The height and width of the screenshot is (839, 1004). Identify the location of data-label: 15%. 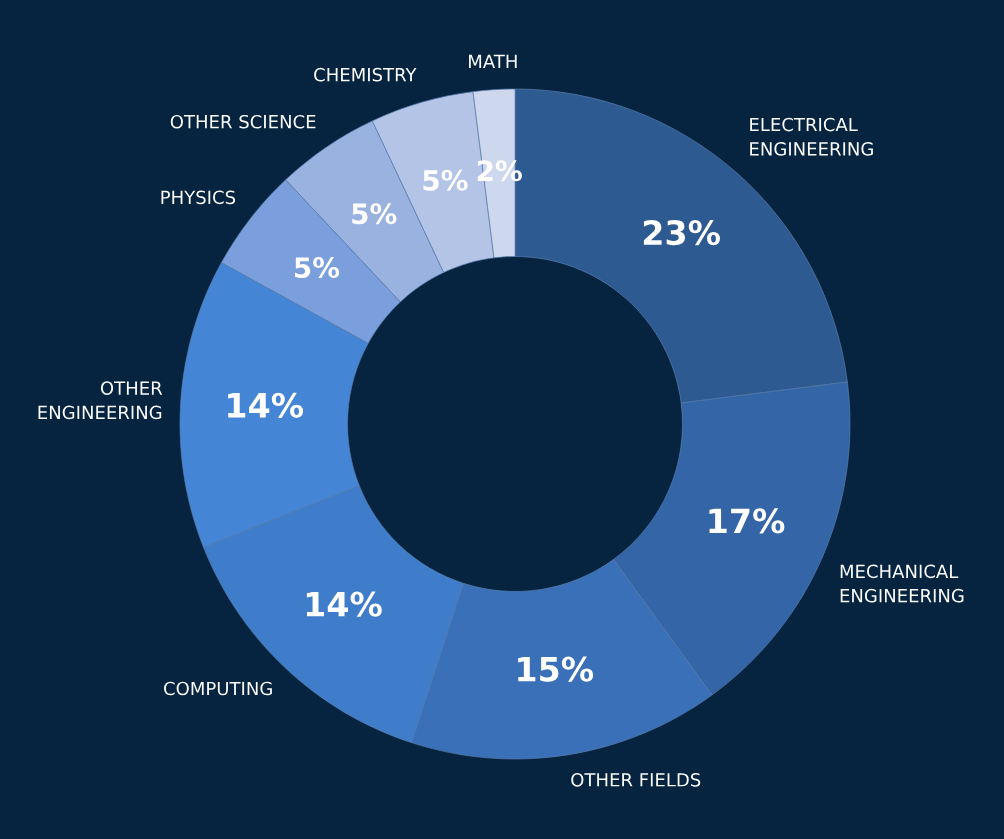
(556, 669).